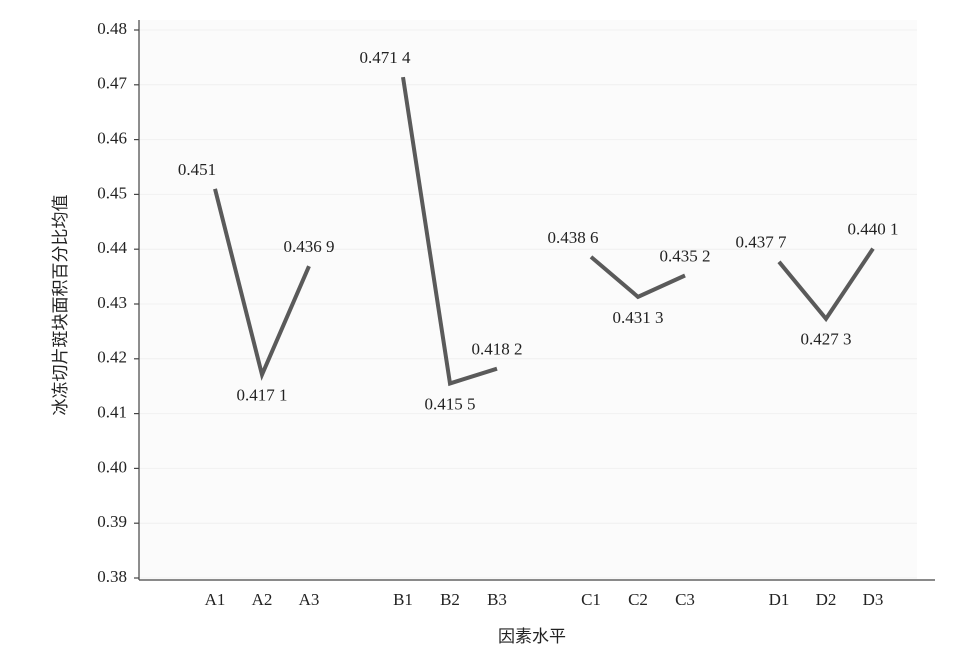 The width and height of the screenshot is (964, 657). Describe the element at coordinates (497, 349) in the screenshot. I see `data-label: 0.418 2` at that location.